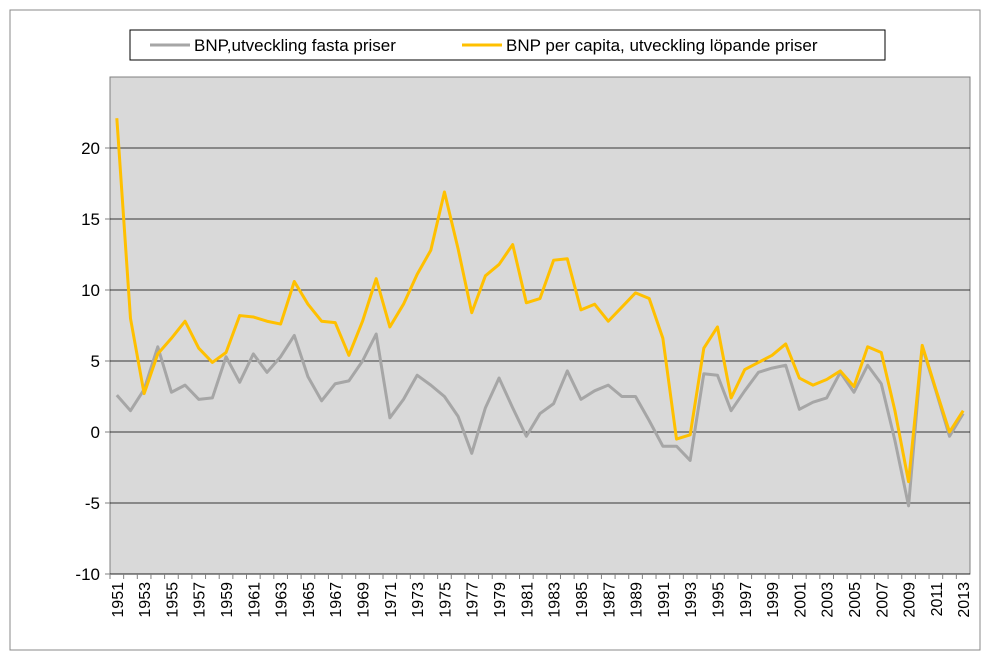 Image resolution: width=987 pixels, height=662 pixels. I want to click on y-tick-label: 10, so click(90, 290).